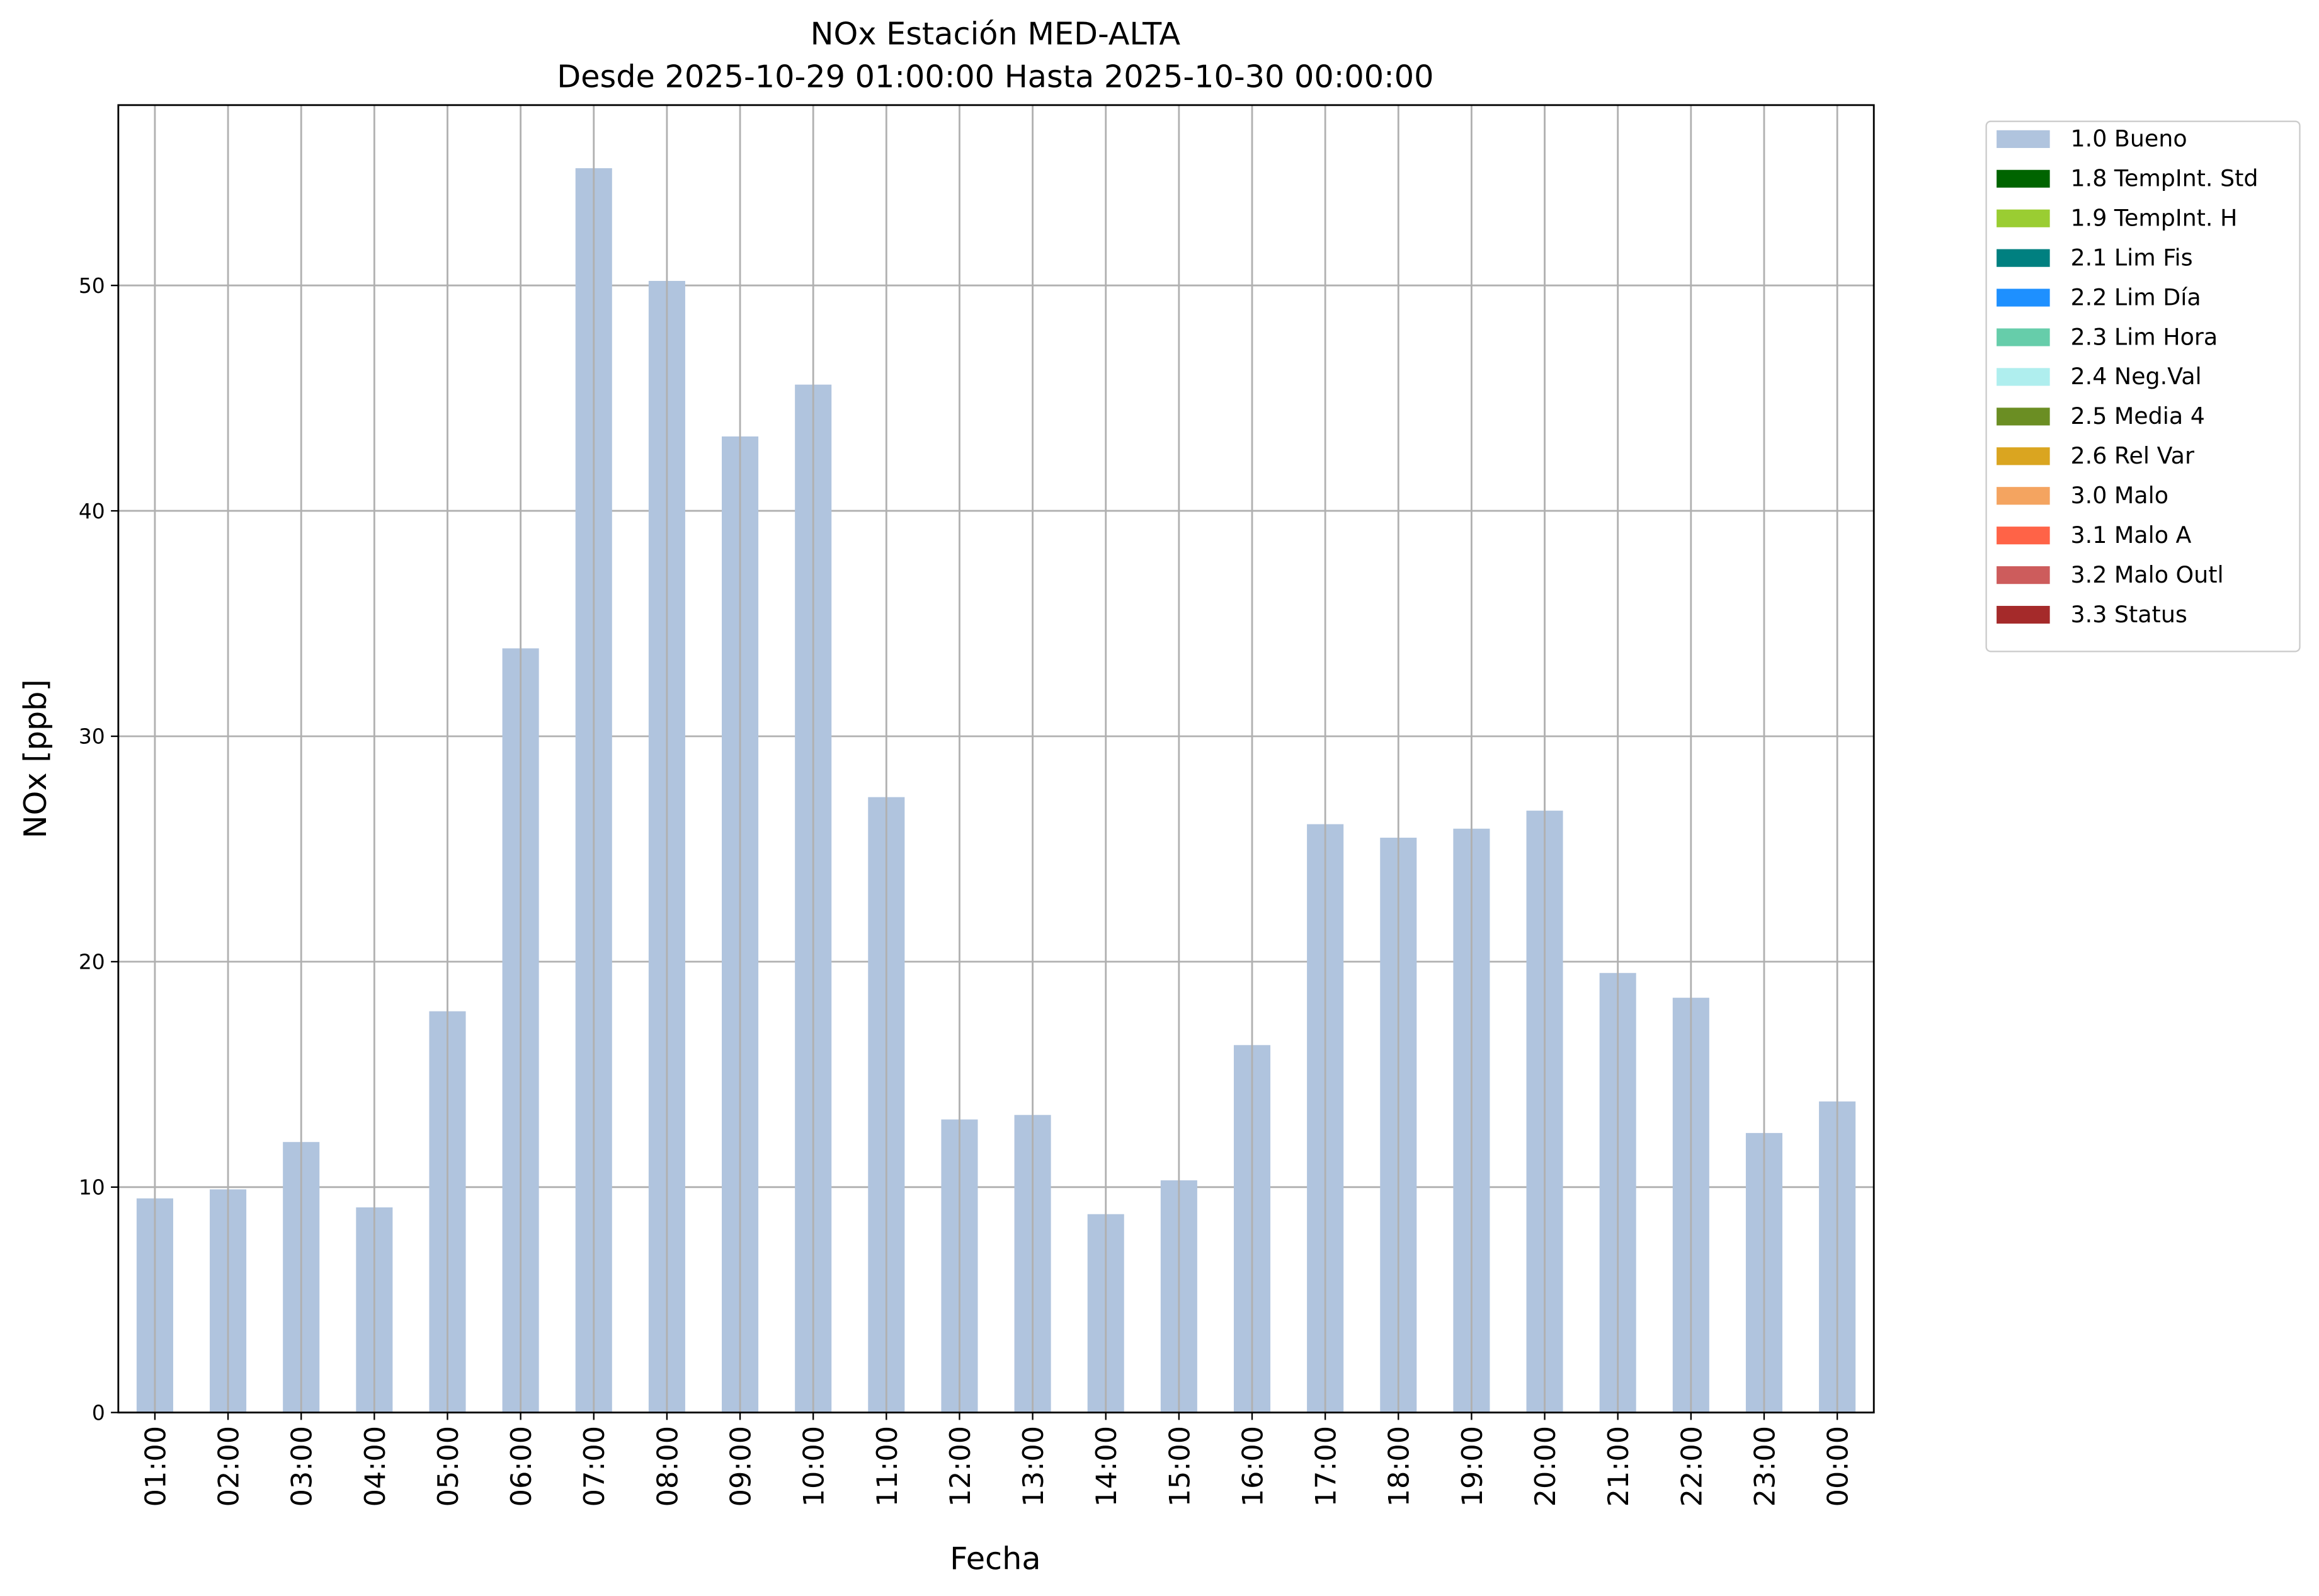  Describe the element at coordinates (996, 34) in the screenshot. I see `chart-title: NOx Estación MED-ALTA` at that location.